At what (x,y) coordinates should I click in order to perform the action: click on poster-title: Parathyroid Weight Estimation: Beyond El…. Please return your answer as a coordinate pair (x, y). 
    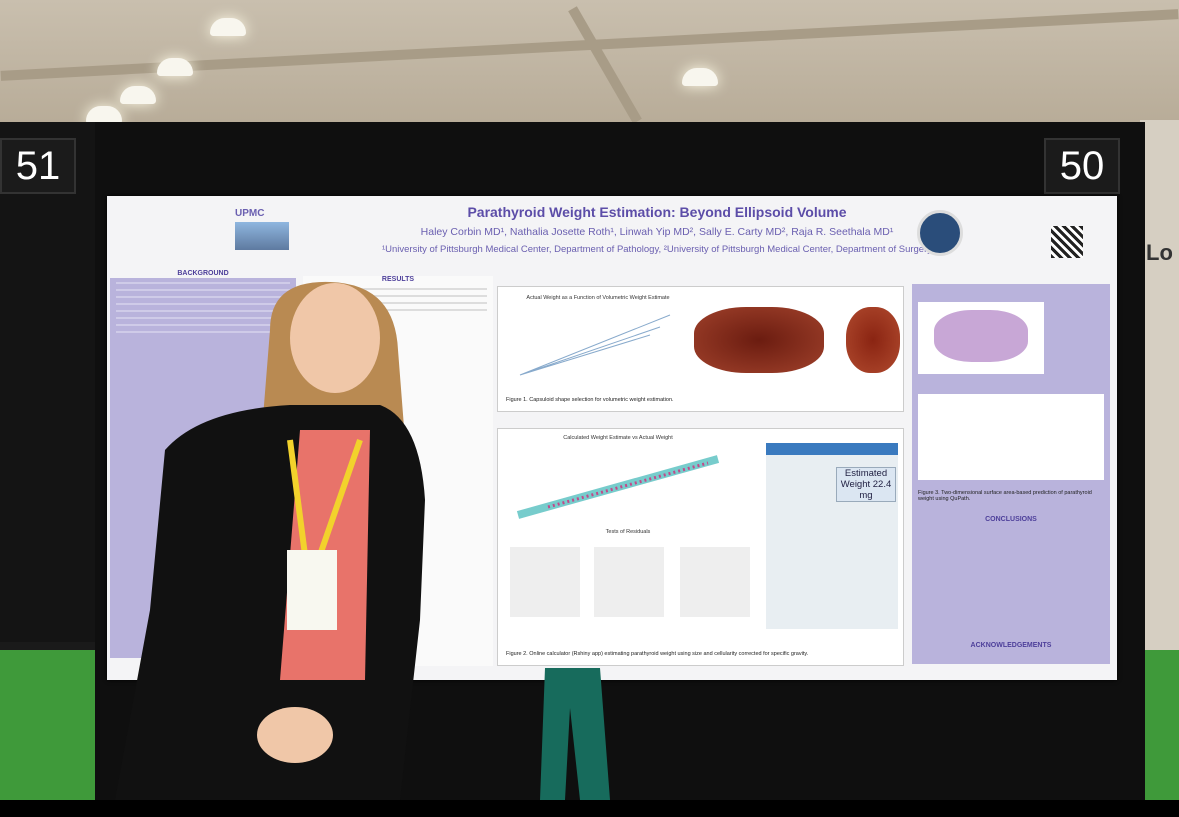
    Looking at the image, I should click on (657, 212).